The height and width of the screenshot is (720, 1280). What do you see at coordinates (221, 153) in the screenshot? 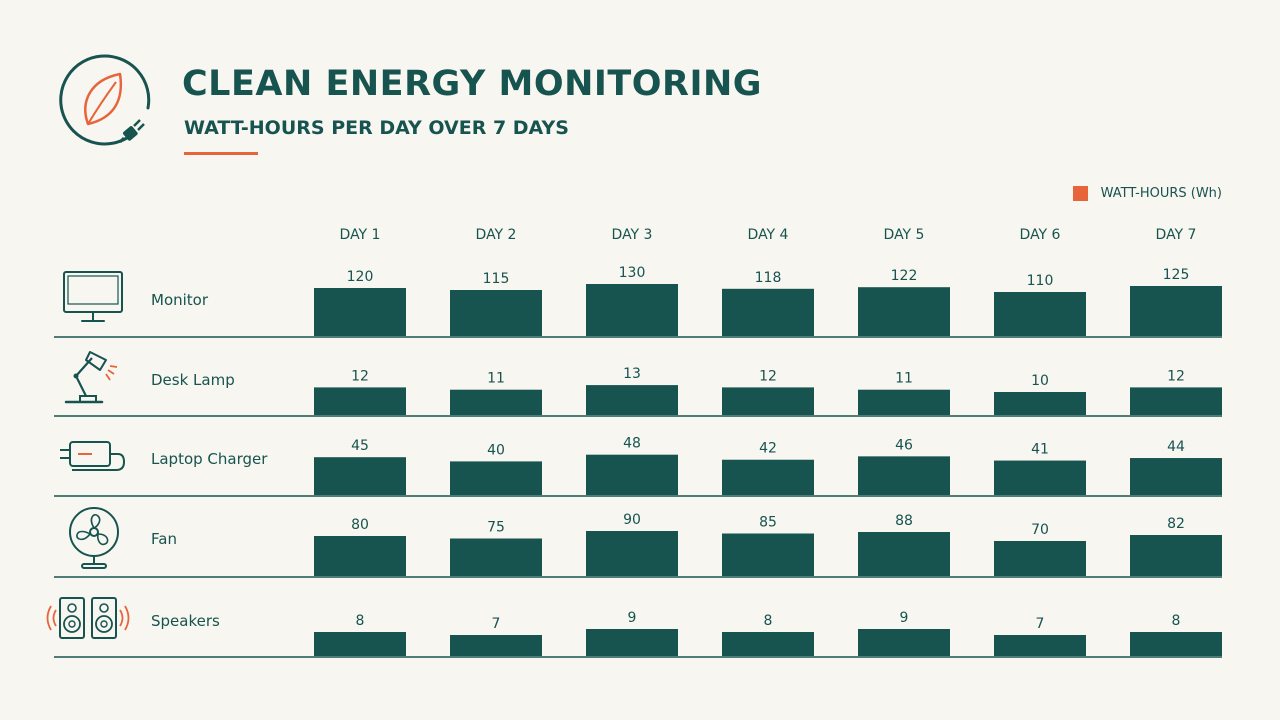
I see `title-accent-divider` at bounding box center [221, 153].